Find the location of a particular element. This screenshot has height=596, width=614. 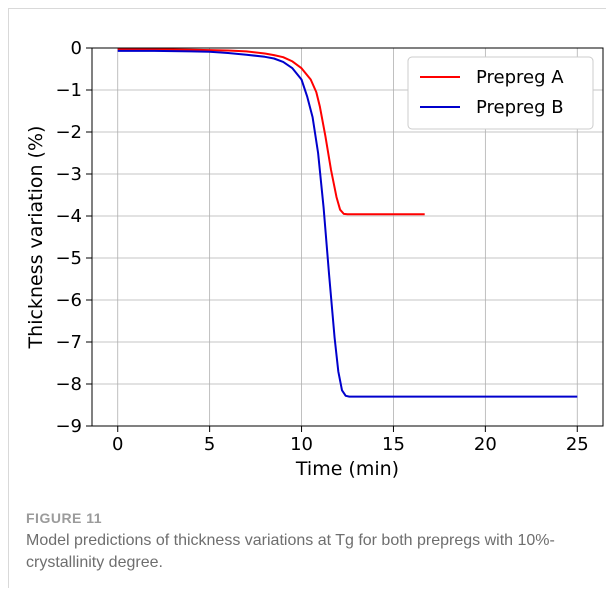

y-axis-label: Thickness variation (%) is located at coordinates (36, 238).